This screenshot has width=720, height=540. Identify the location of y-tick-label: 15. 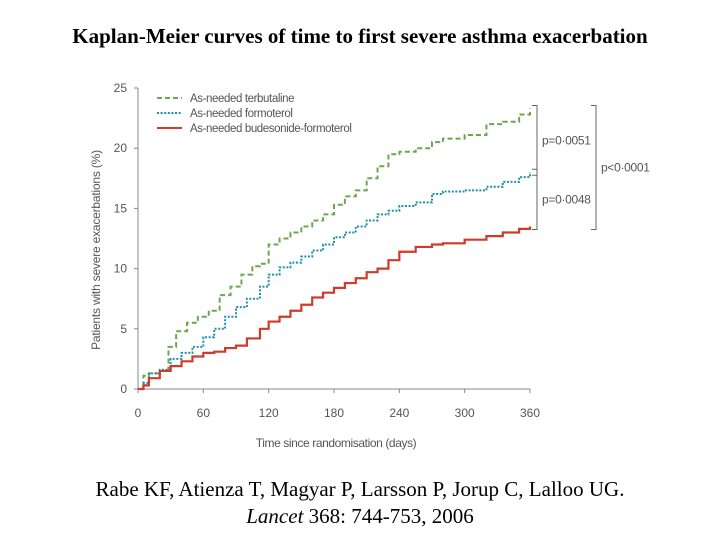
(121, 208).